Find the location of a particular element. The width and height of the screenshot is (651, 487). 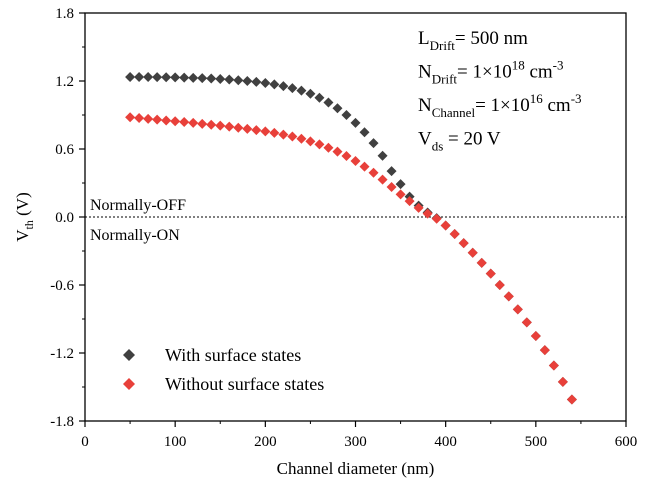

legend-label: With surface states is located at coordinates (233, 355).